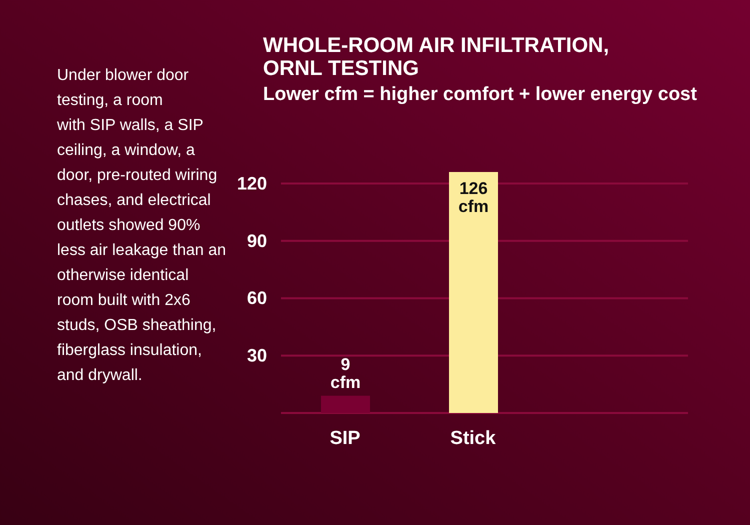 This screenshot has height=525, width=750. Describe the element at coordinates (345, 438) in the screenshot. I see `x-tick-label: SIP` at that location.